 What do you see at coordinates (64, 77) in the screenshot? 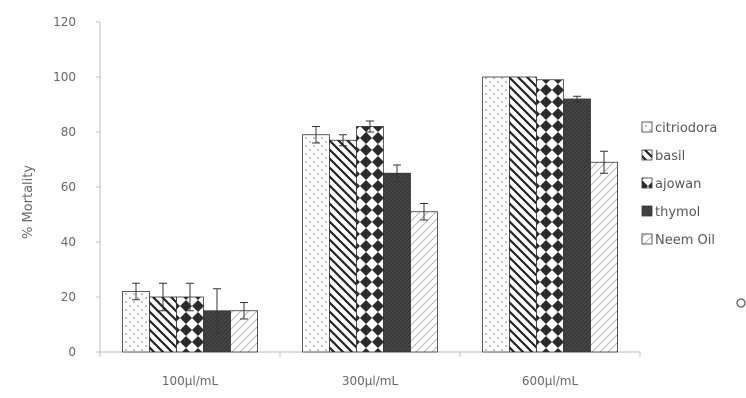
I see `y-tick-label: 100` at bounding box center [64, 77].